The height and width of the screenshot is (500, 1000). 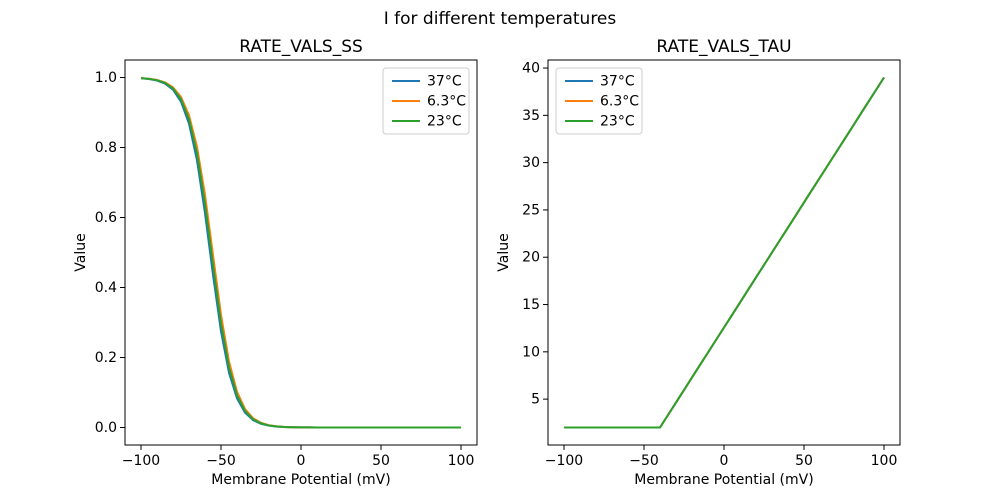 I want to click on y-tick-label: 35, so click(x=531, y=116).